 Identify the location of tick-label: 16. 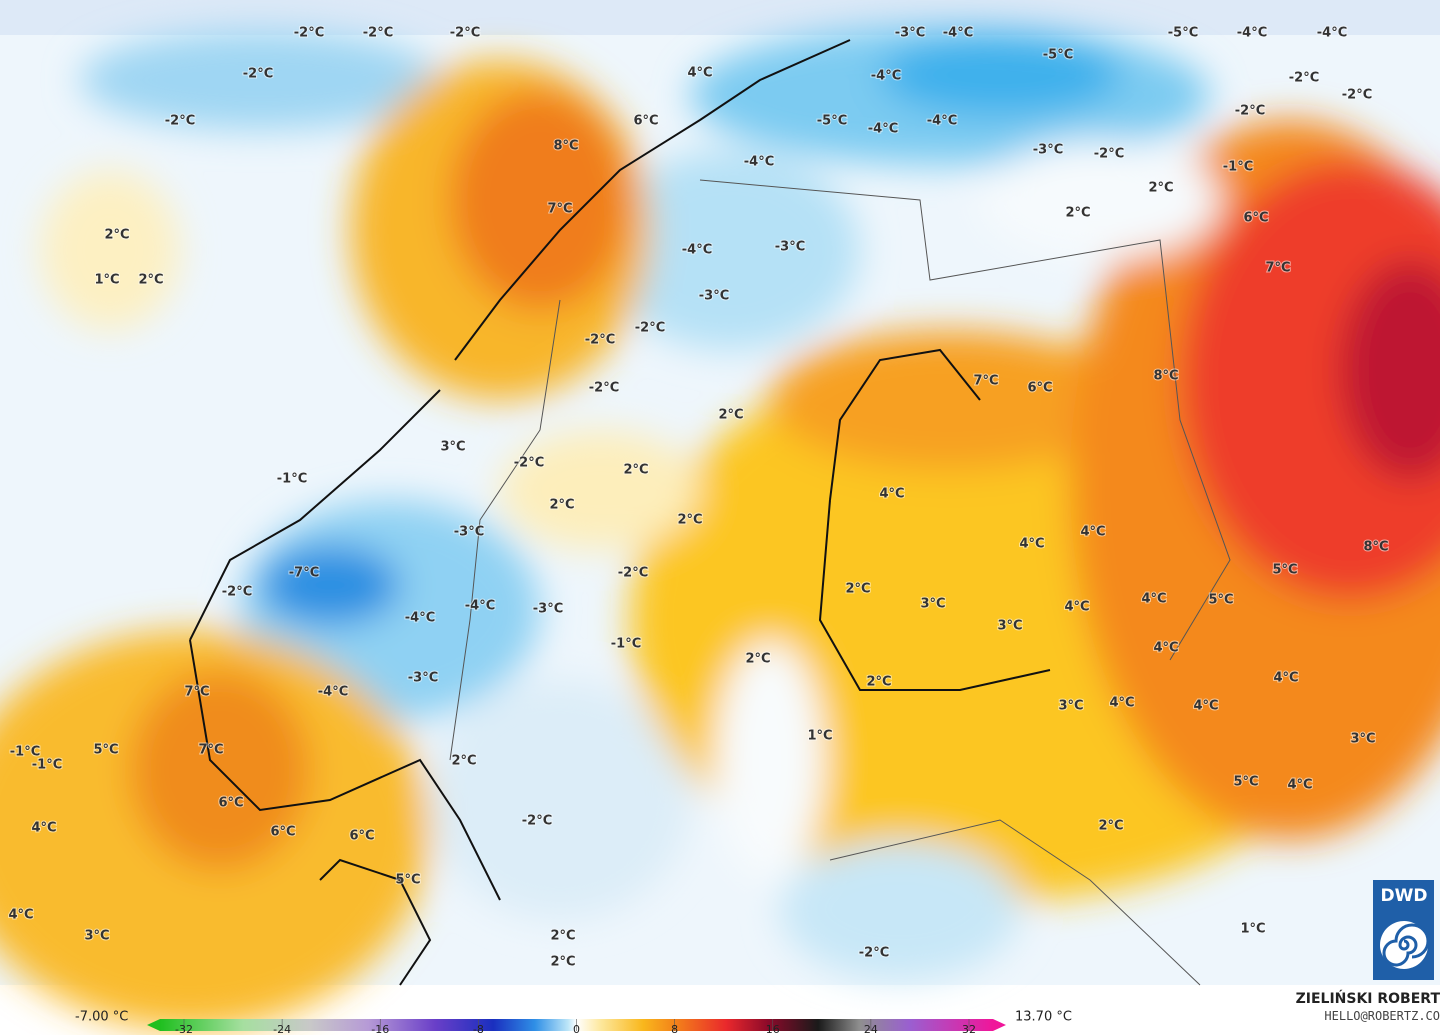
(773, 1029).